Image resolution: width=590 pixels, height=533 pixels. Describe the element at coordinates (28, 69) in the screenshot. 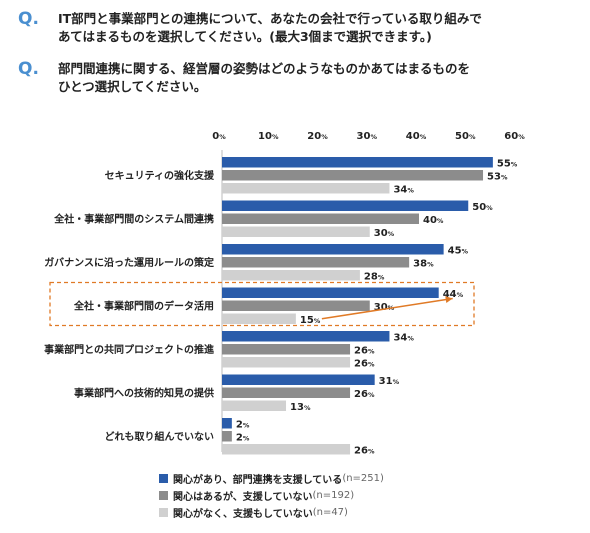

I see `question-mark-2: Q.` at that location.